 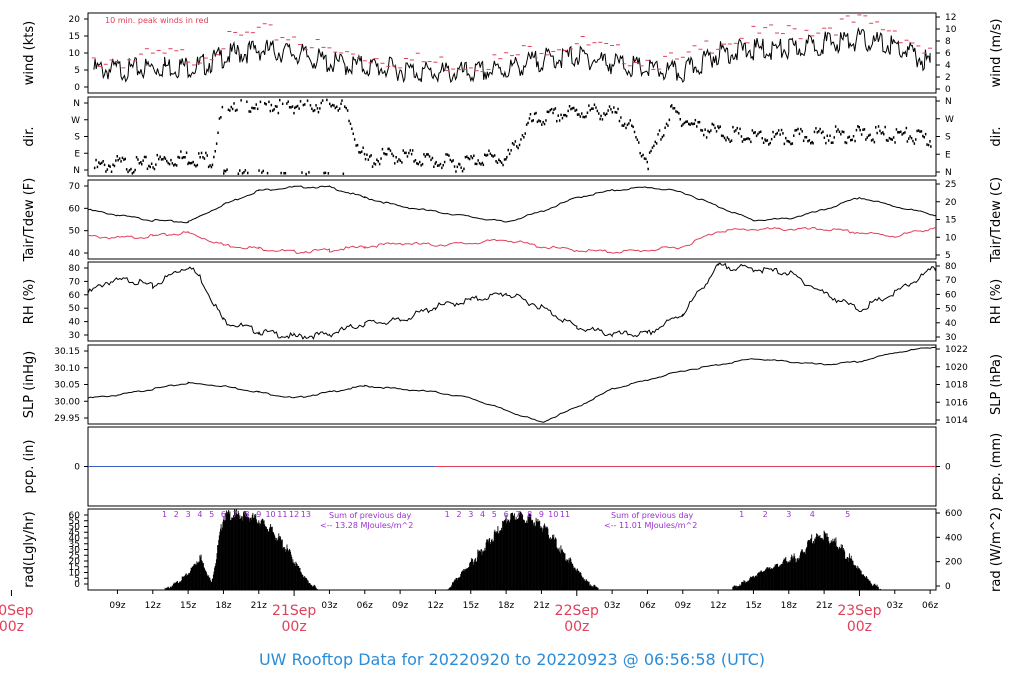 What do you see at coordinates (494, 514) in the screenshot?
I see `rad-hour-mark: 5` at bounding box center [494, 514].